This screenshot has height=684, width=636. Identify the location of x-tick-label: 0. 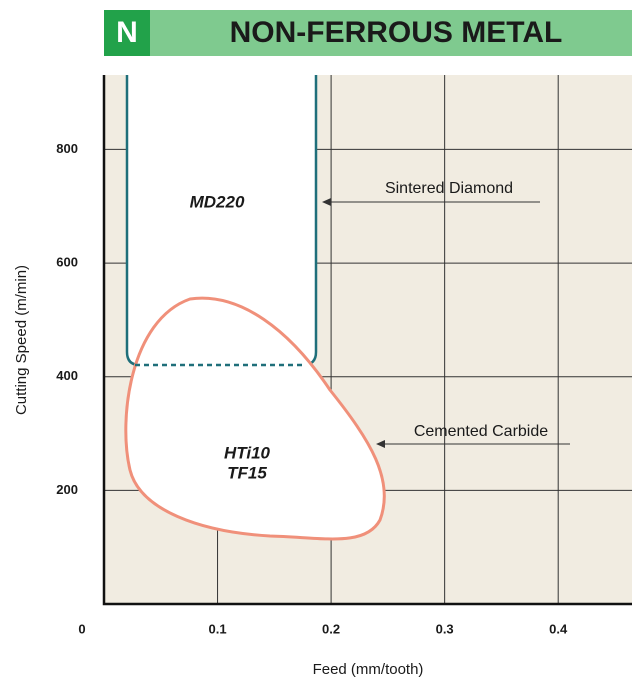
(81, 628).